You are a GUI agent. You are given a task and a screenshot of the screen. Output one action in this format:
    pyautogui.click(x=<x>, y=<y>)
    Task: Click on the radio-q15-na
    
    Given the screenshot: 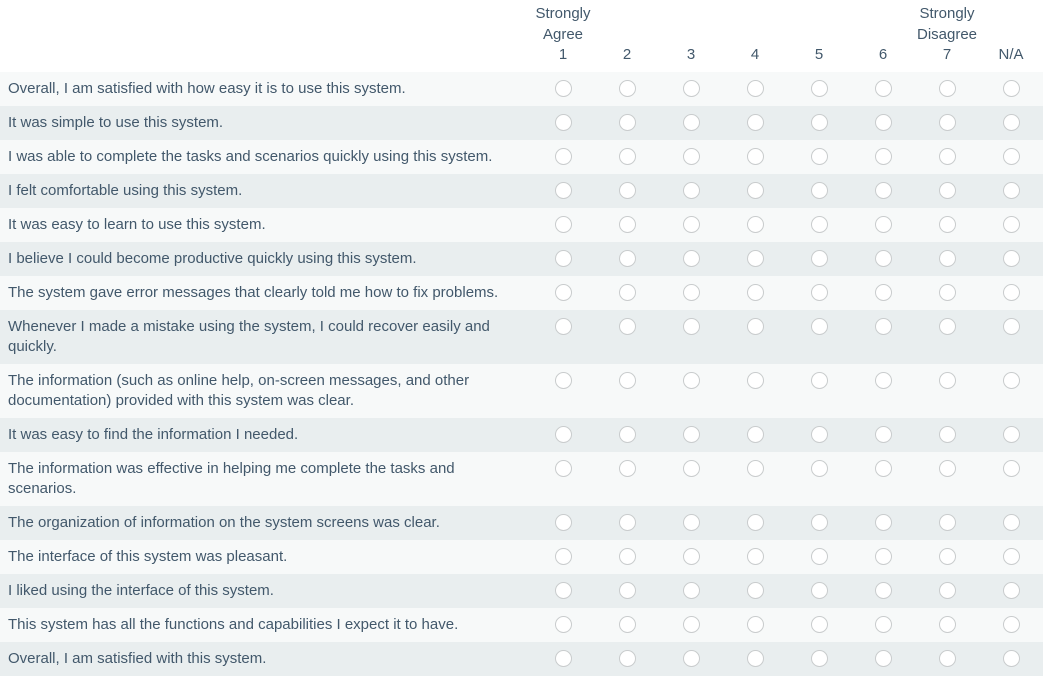 What is the action you would take?
    pyautogui.click(x=1011, y=624)
    